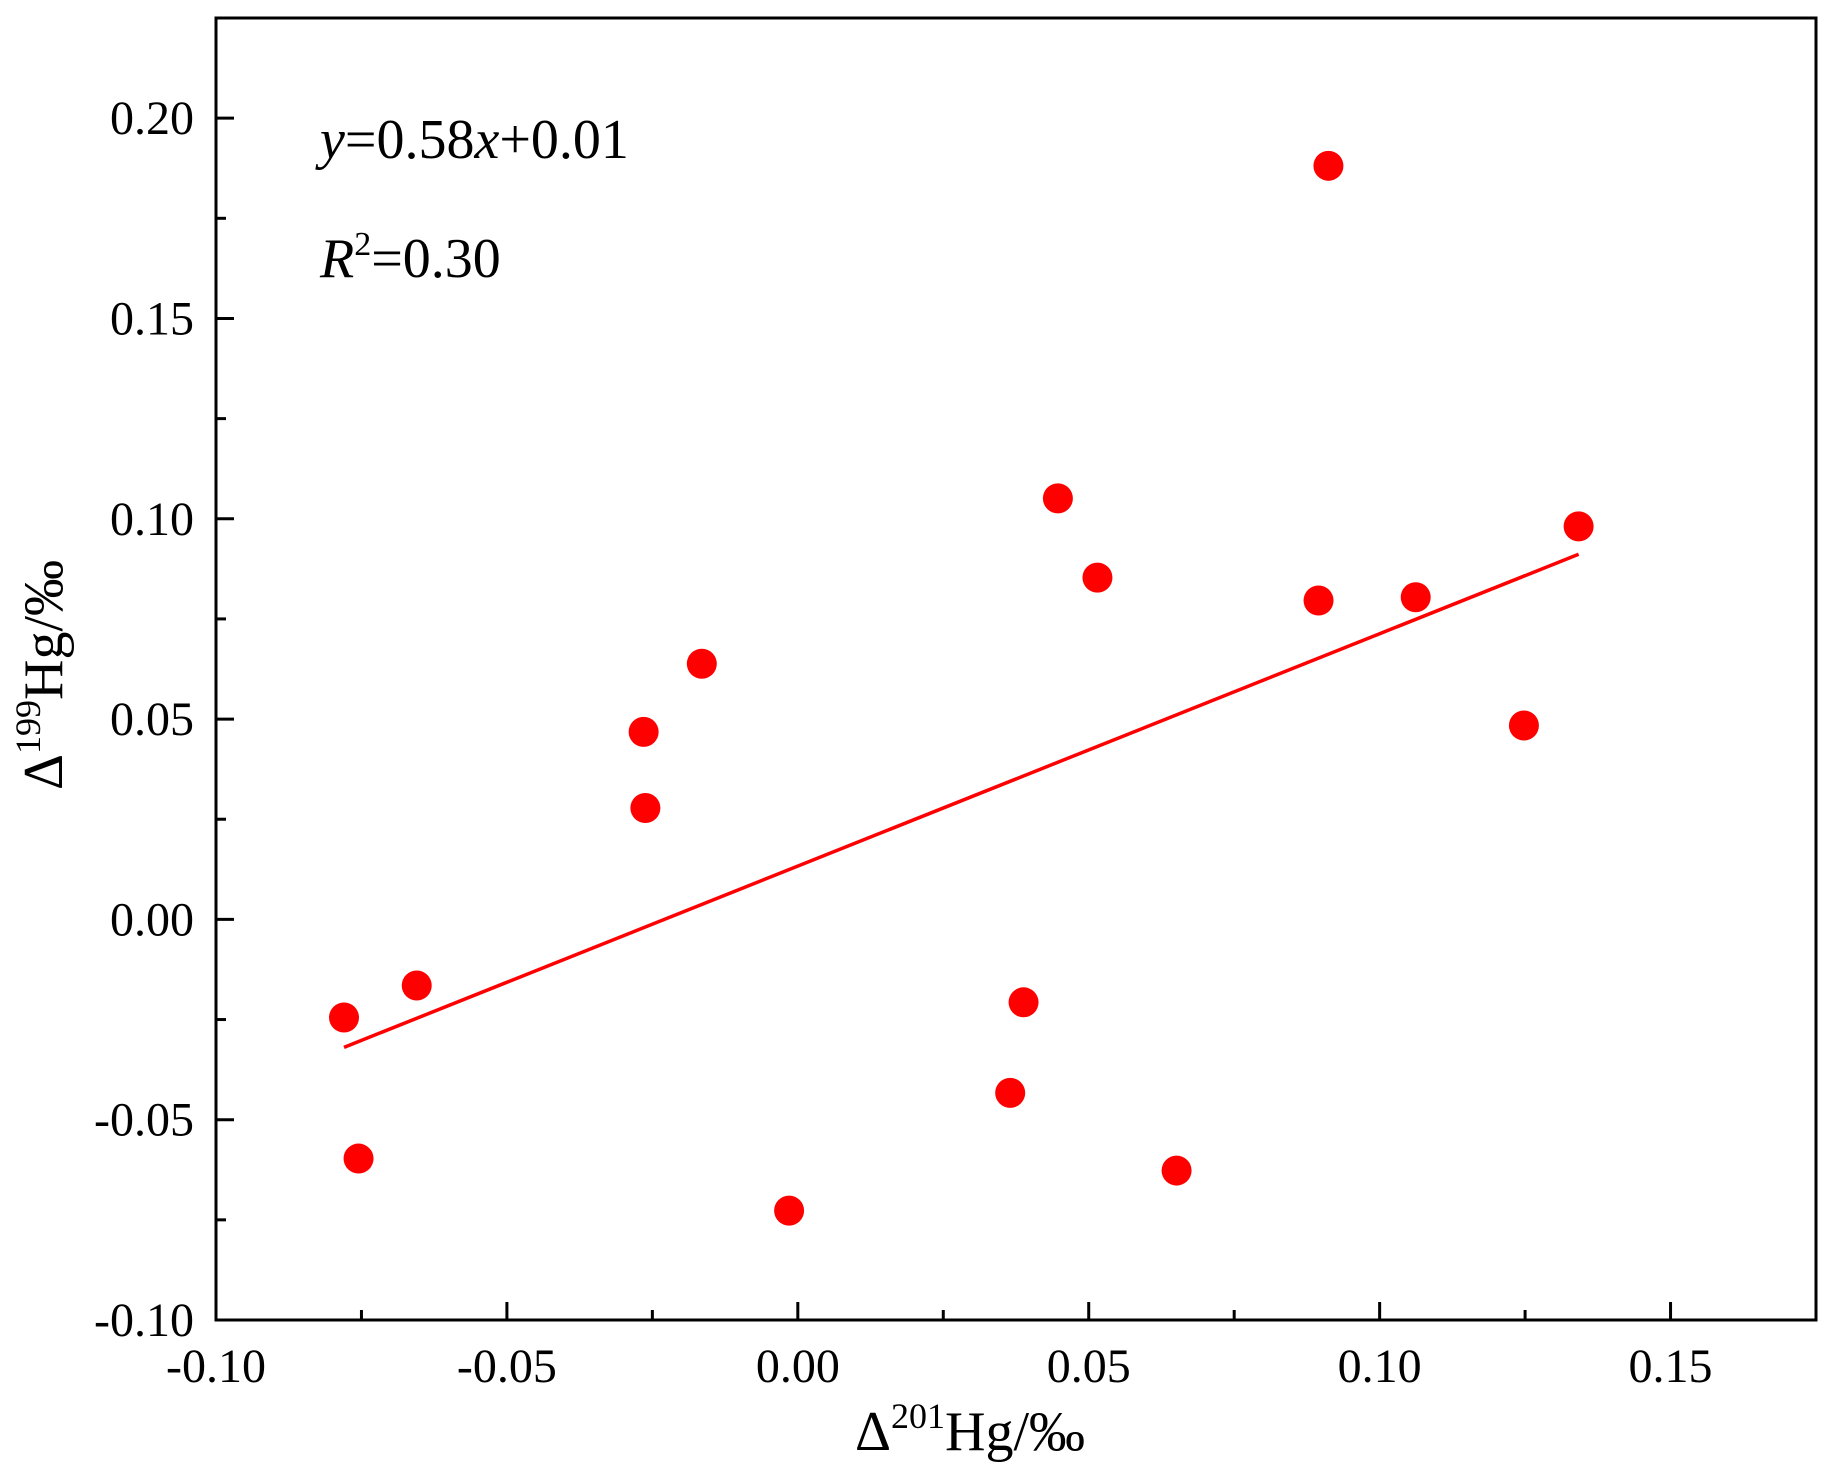 This screenshot has width=1840, height=1466. What do you see at coordinates (798, 1366) in the screenshot?
I see `x-tick-label: 0.00` at bounding box center [798, 1366].